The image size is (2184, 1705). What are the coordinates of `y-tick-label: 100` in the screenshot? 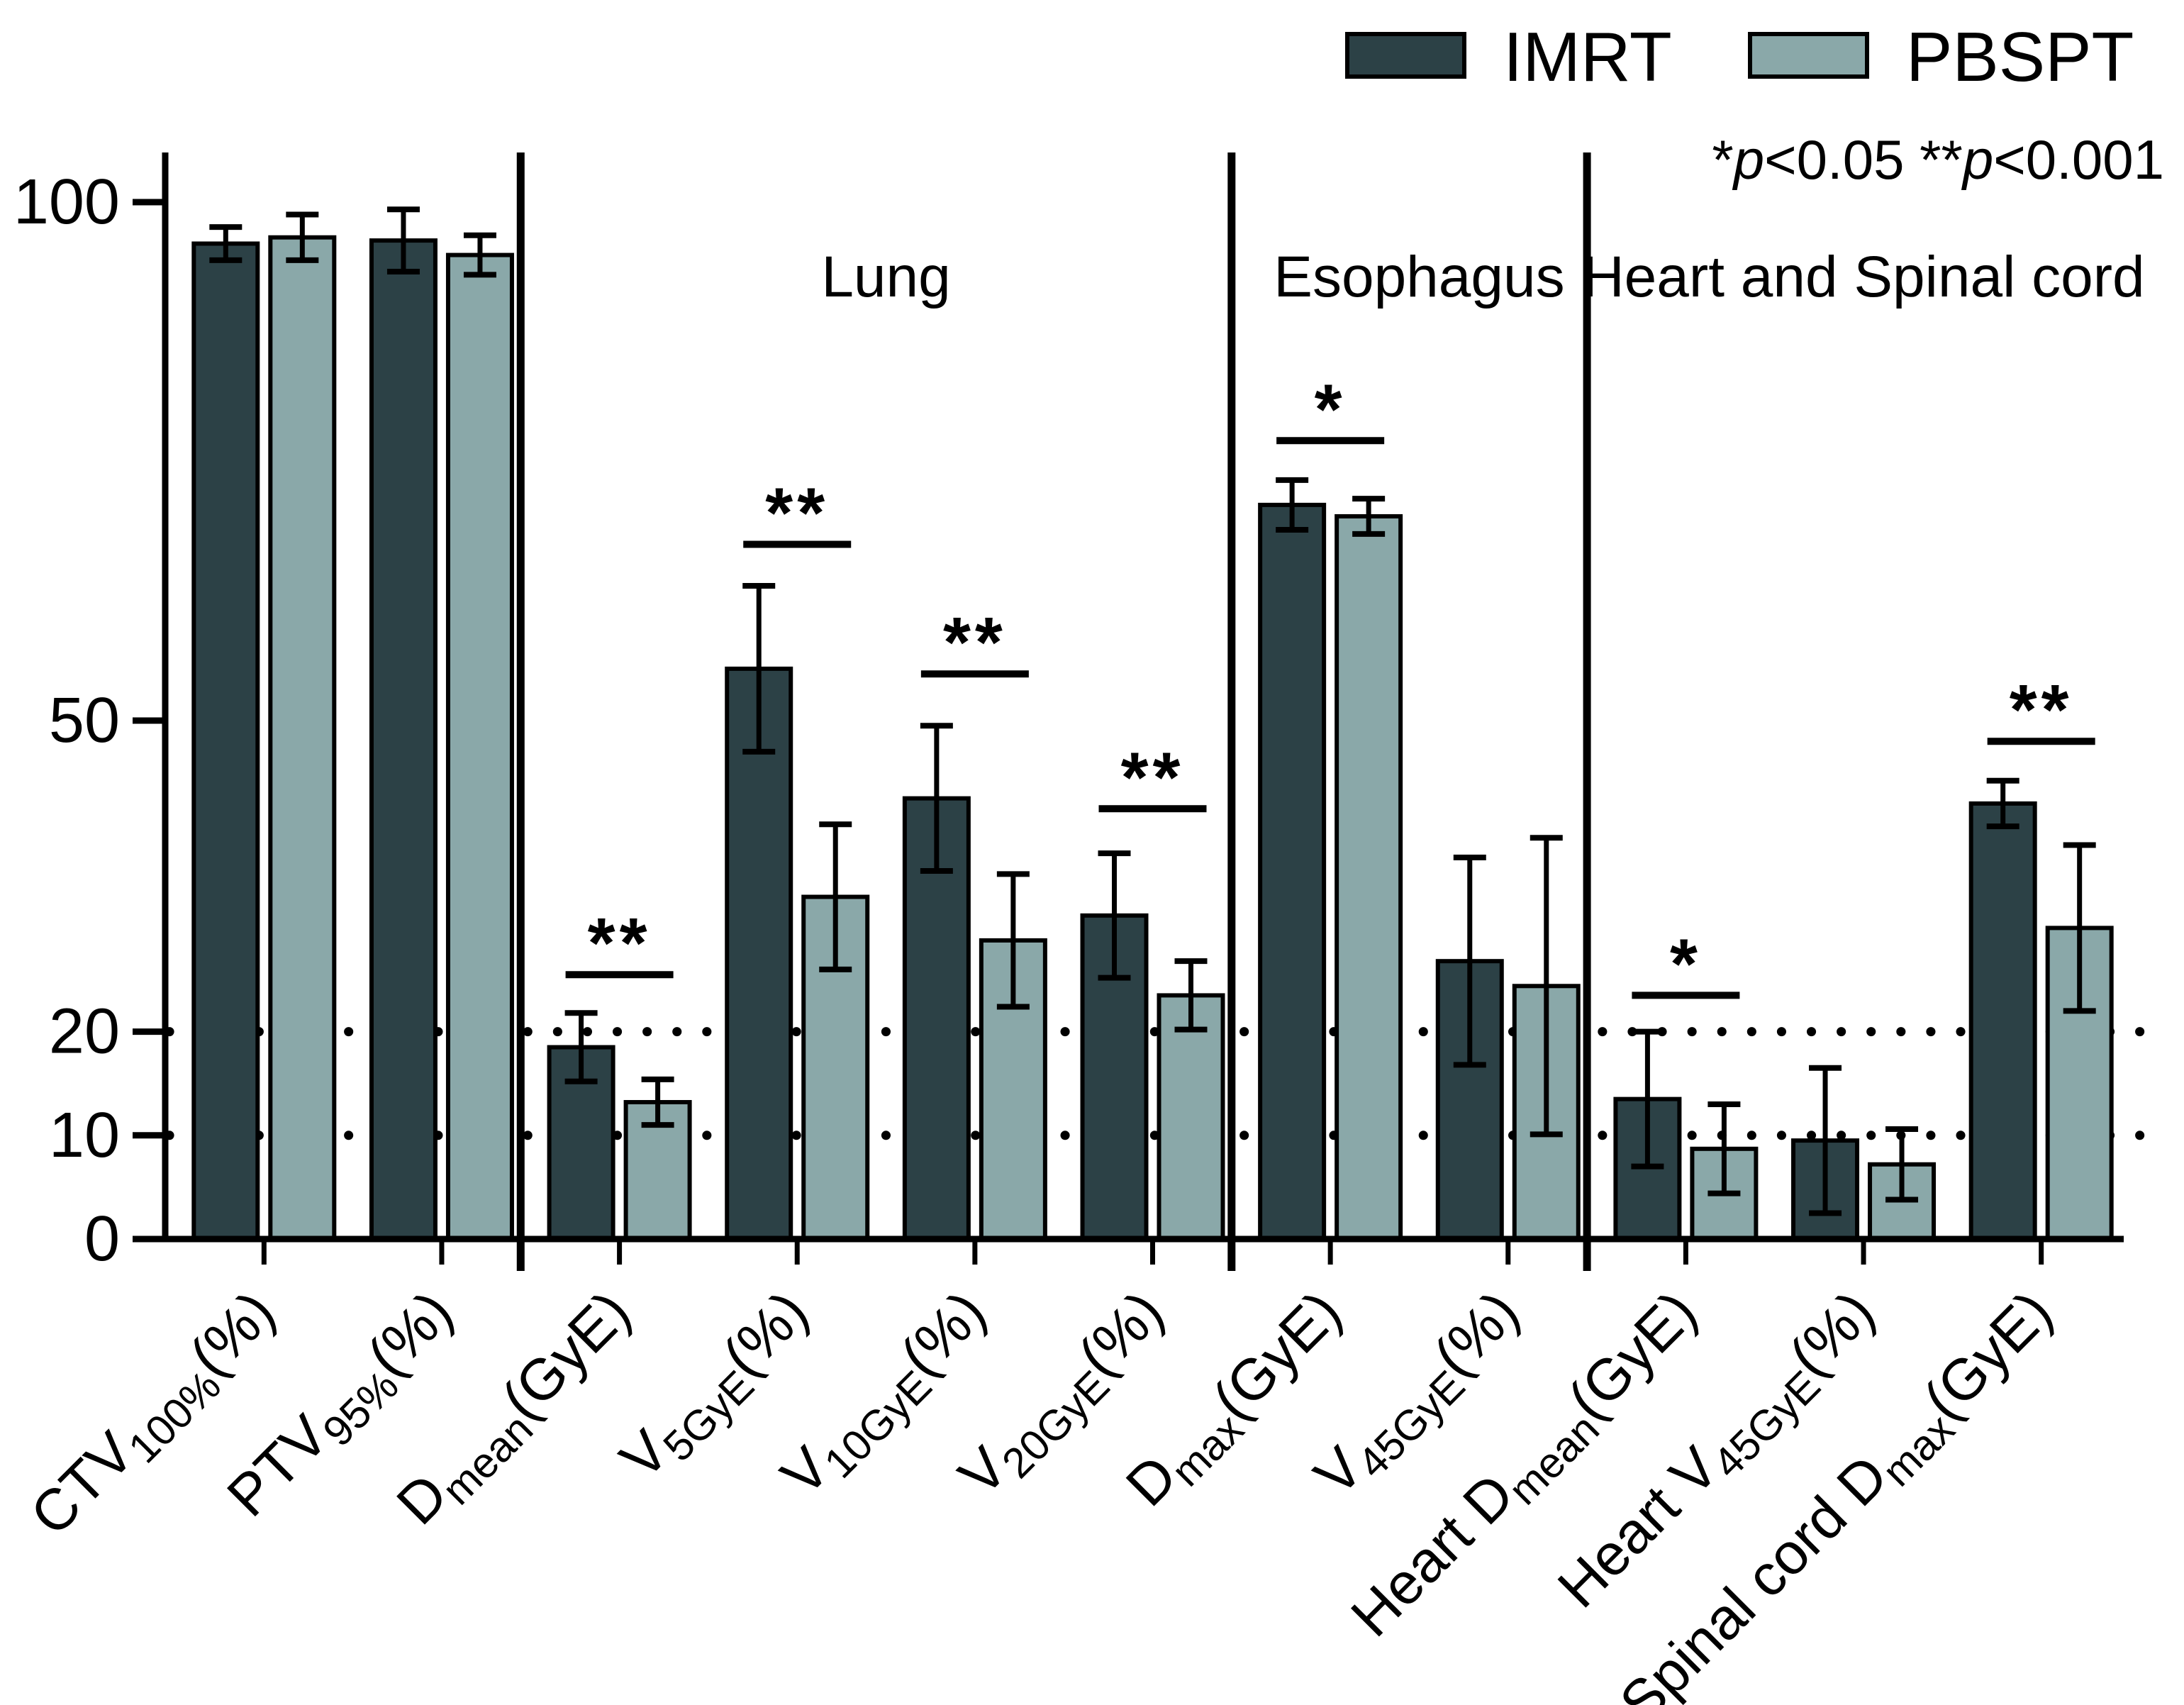 It's located at (66, 202).